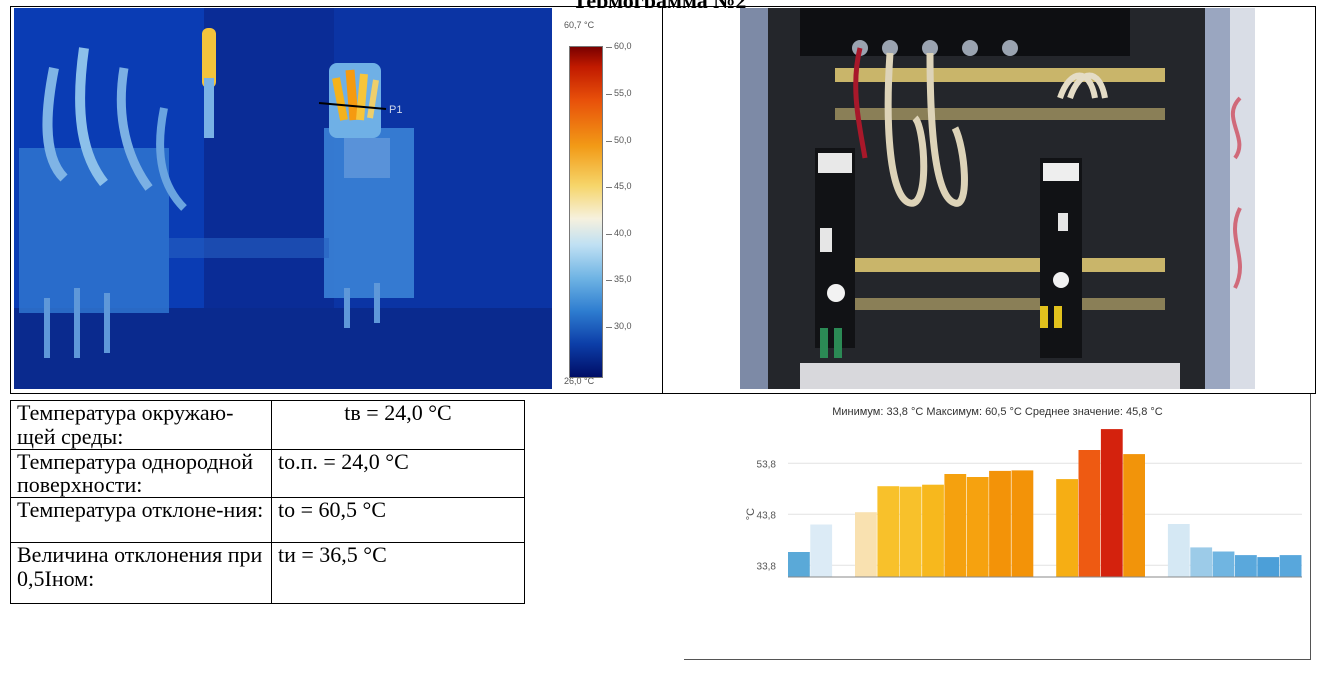 This screenshot has width=1319, height=700. Describe the element at coordinates (604, 198) in the screenshot. I see `temperature-scale-panel` at that location.